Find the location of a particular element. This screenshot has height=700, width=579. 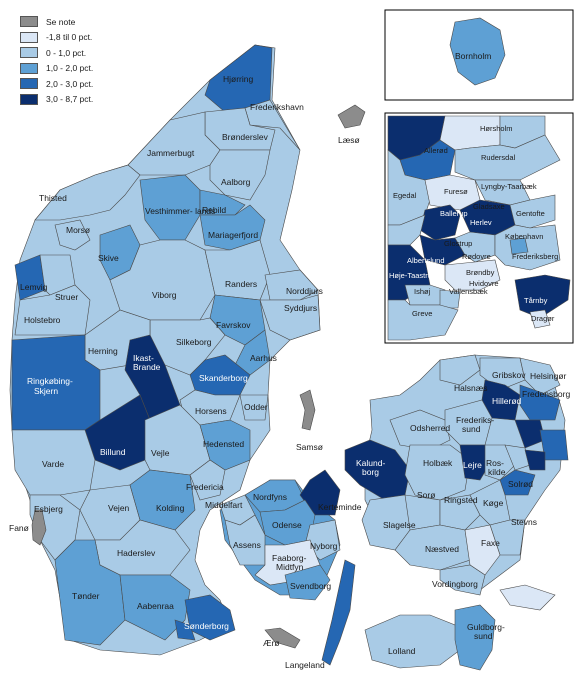

label-holstebro: Holstebro is located at coordinates (42, 320).